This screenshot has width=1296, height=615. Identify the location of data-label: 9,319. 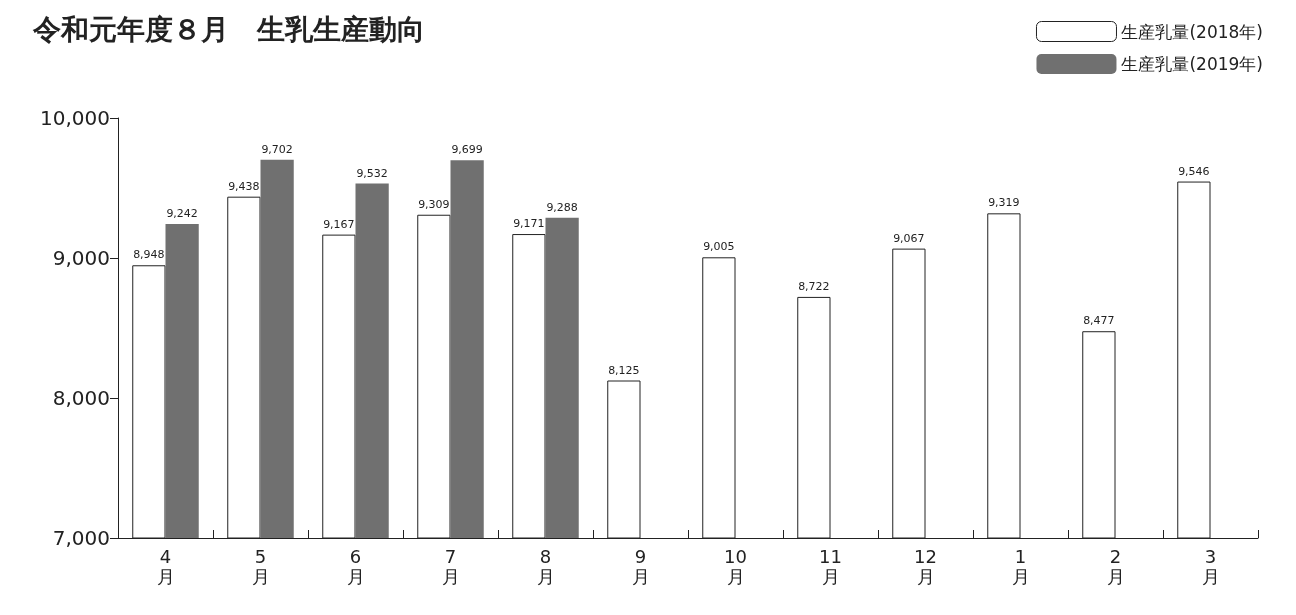
(1004, 203).